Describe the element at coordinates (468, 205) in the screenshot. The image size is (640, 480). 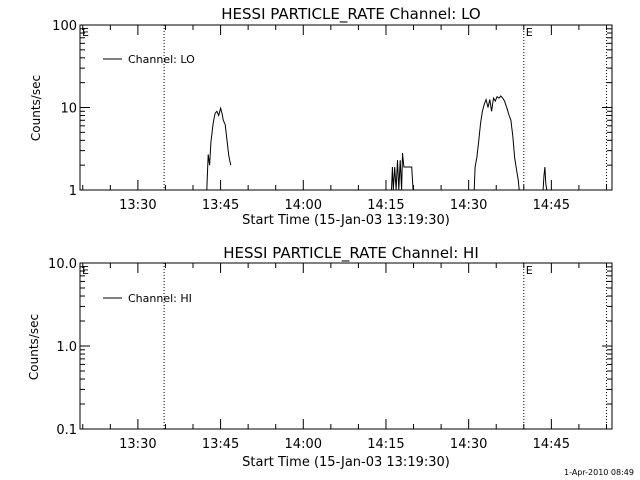
I see `lo-x-tick-label: 14:30` at that location.